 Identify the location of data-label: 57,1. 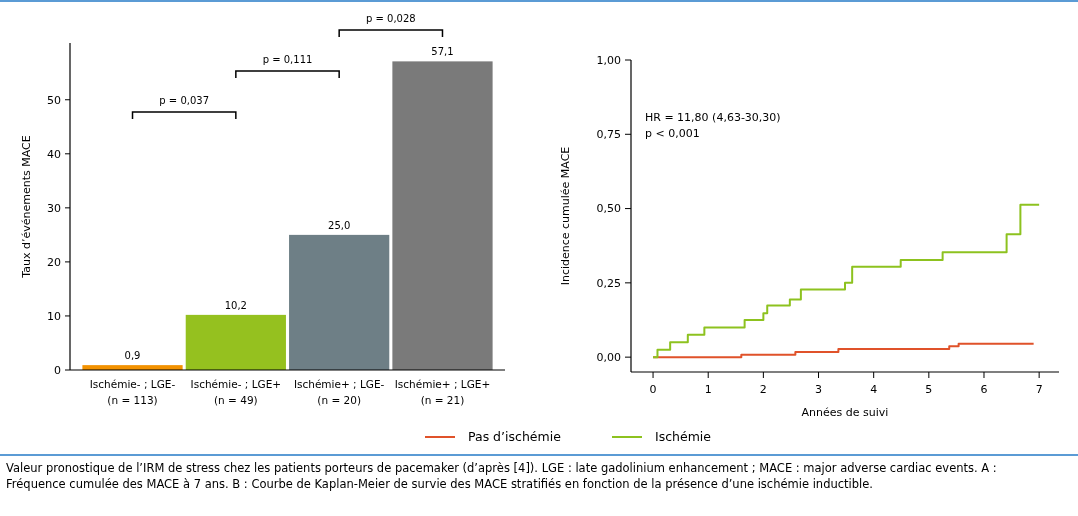
(442, 52).